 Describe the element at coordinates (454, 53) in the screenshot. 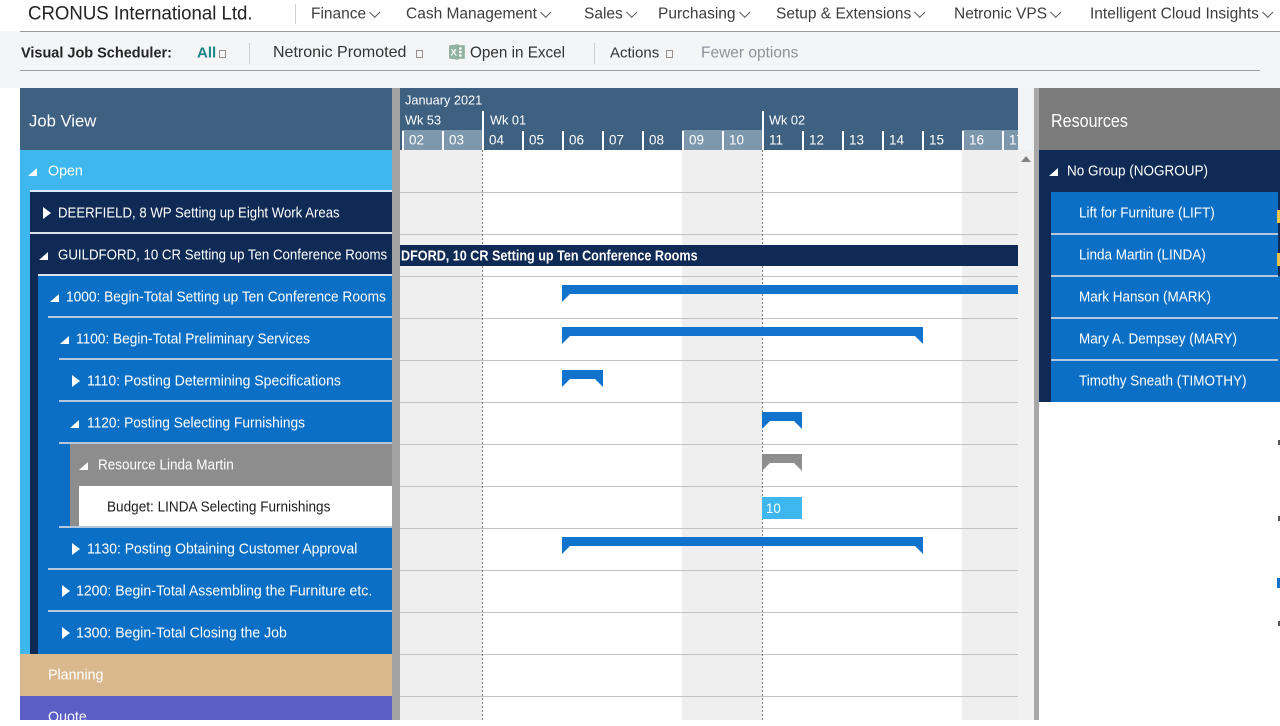

I see `svg-text: X` at that location.